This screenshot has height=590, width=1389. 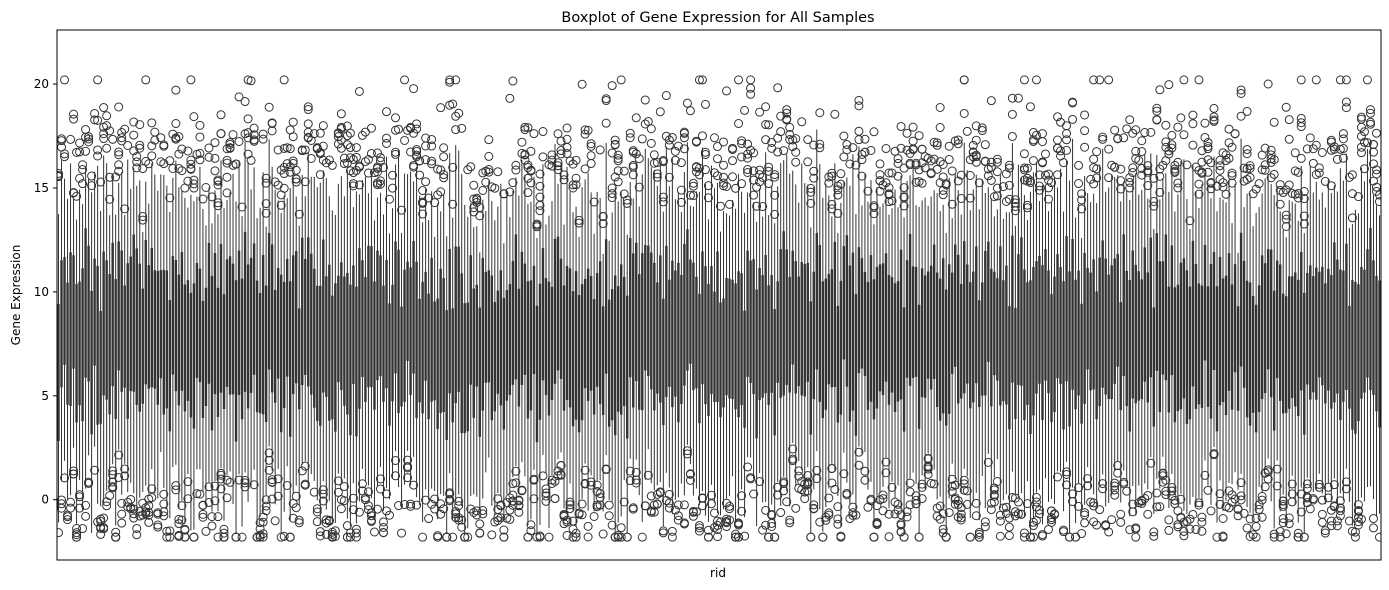 What do you see at coordinates (45, 500) in the screenshot?
I see `y-tick-label: 0` at bounding box center [45, 500].